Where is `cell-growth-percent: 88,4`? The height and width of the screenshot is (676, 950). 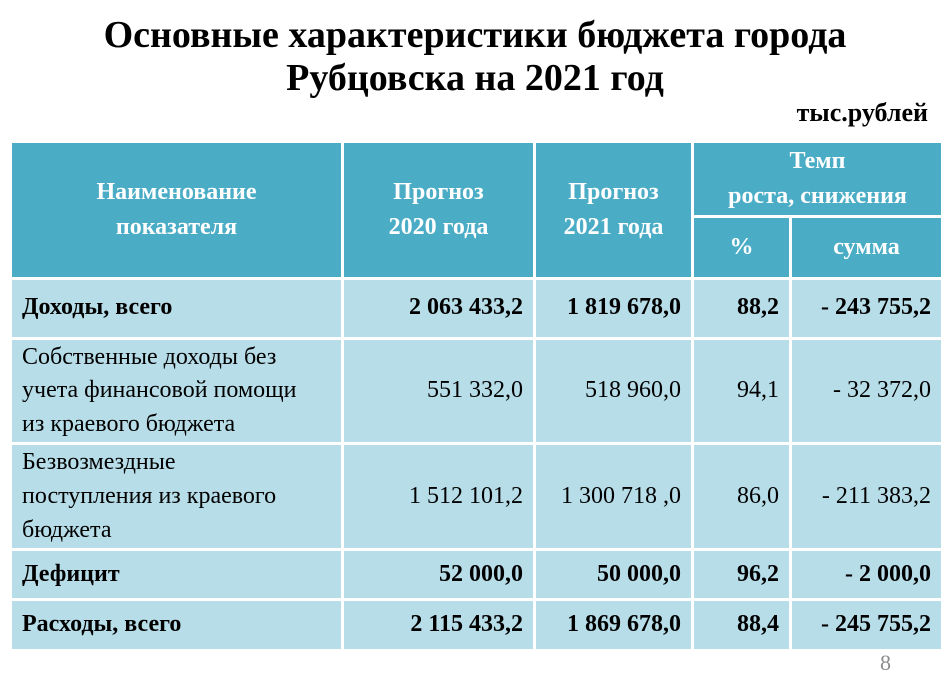 cell-growth-percent: 88,4 is located at coordinates (741, 625).